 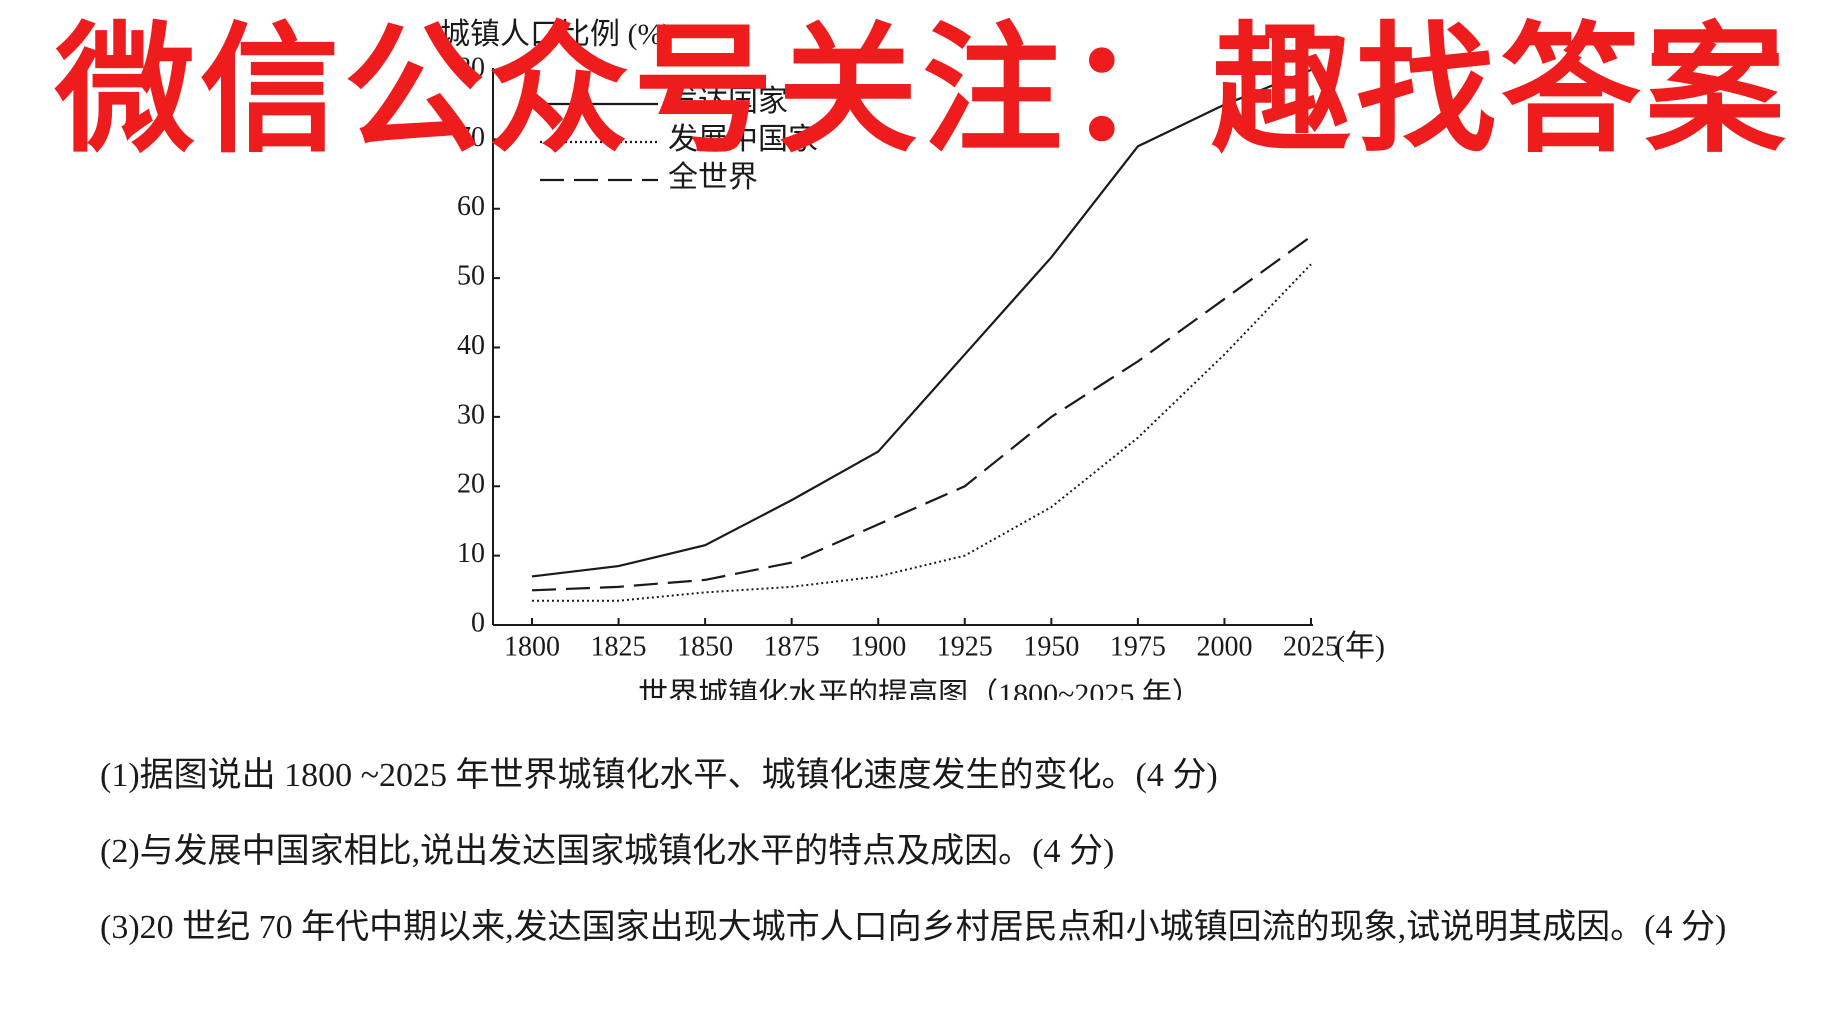 I want to click on legend-label: 发展中国家, so click(x=743, y=139).